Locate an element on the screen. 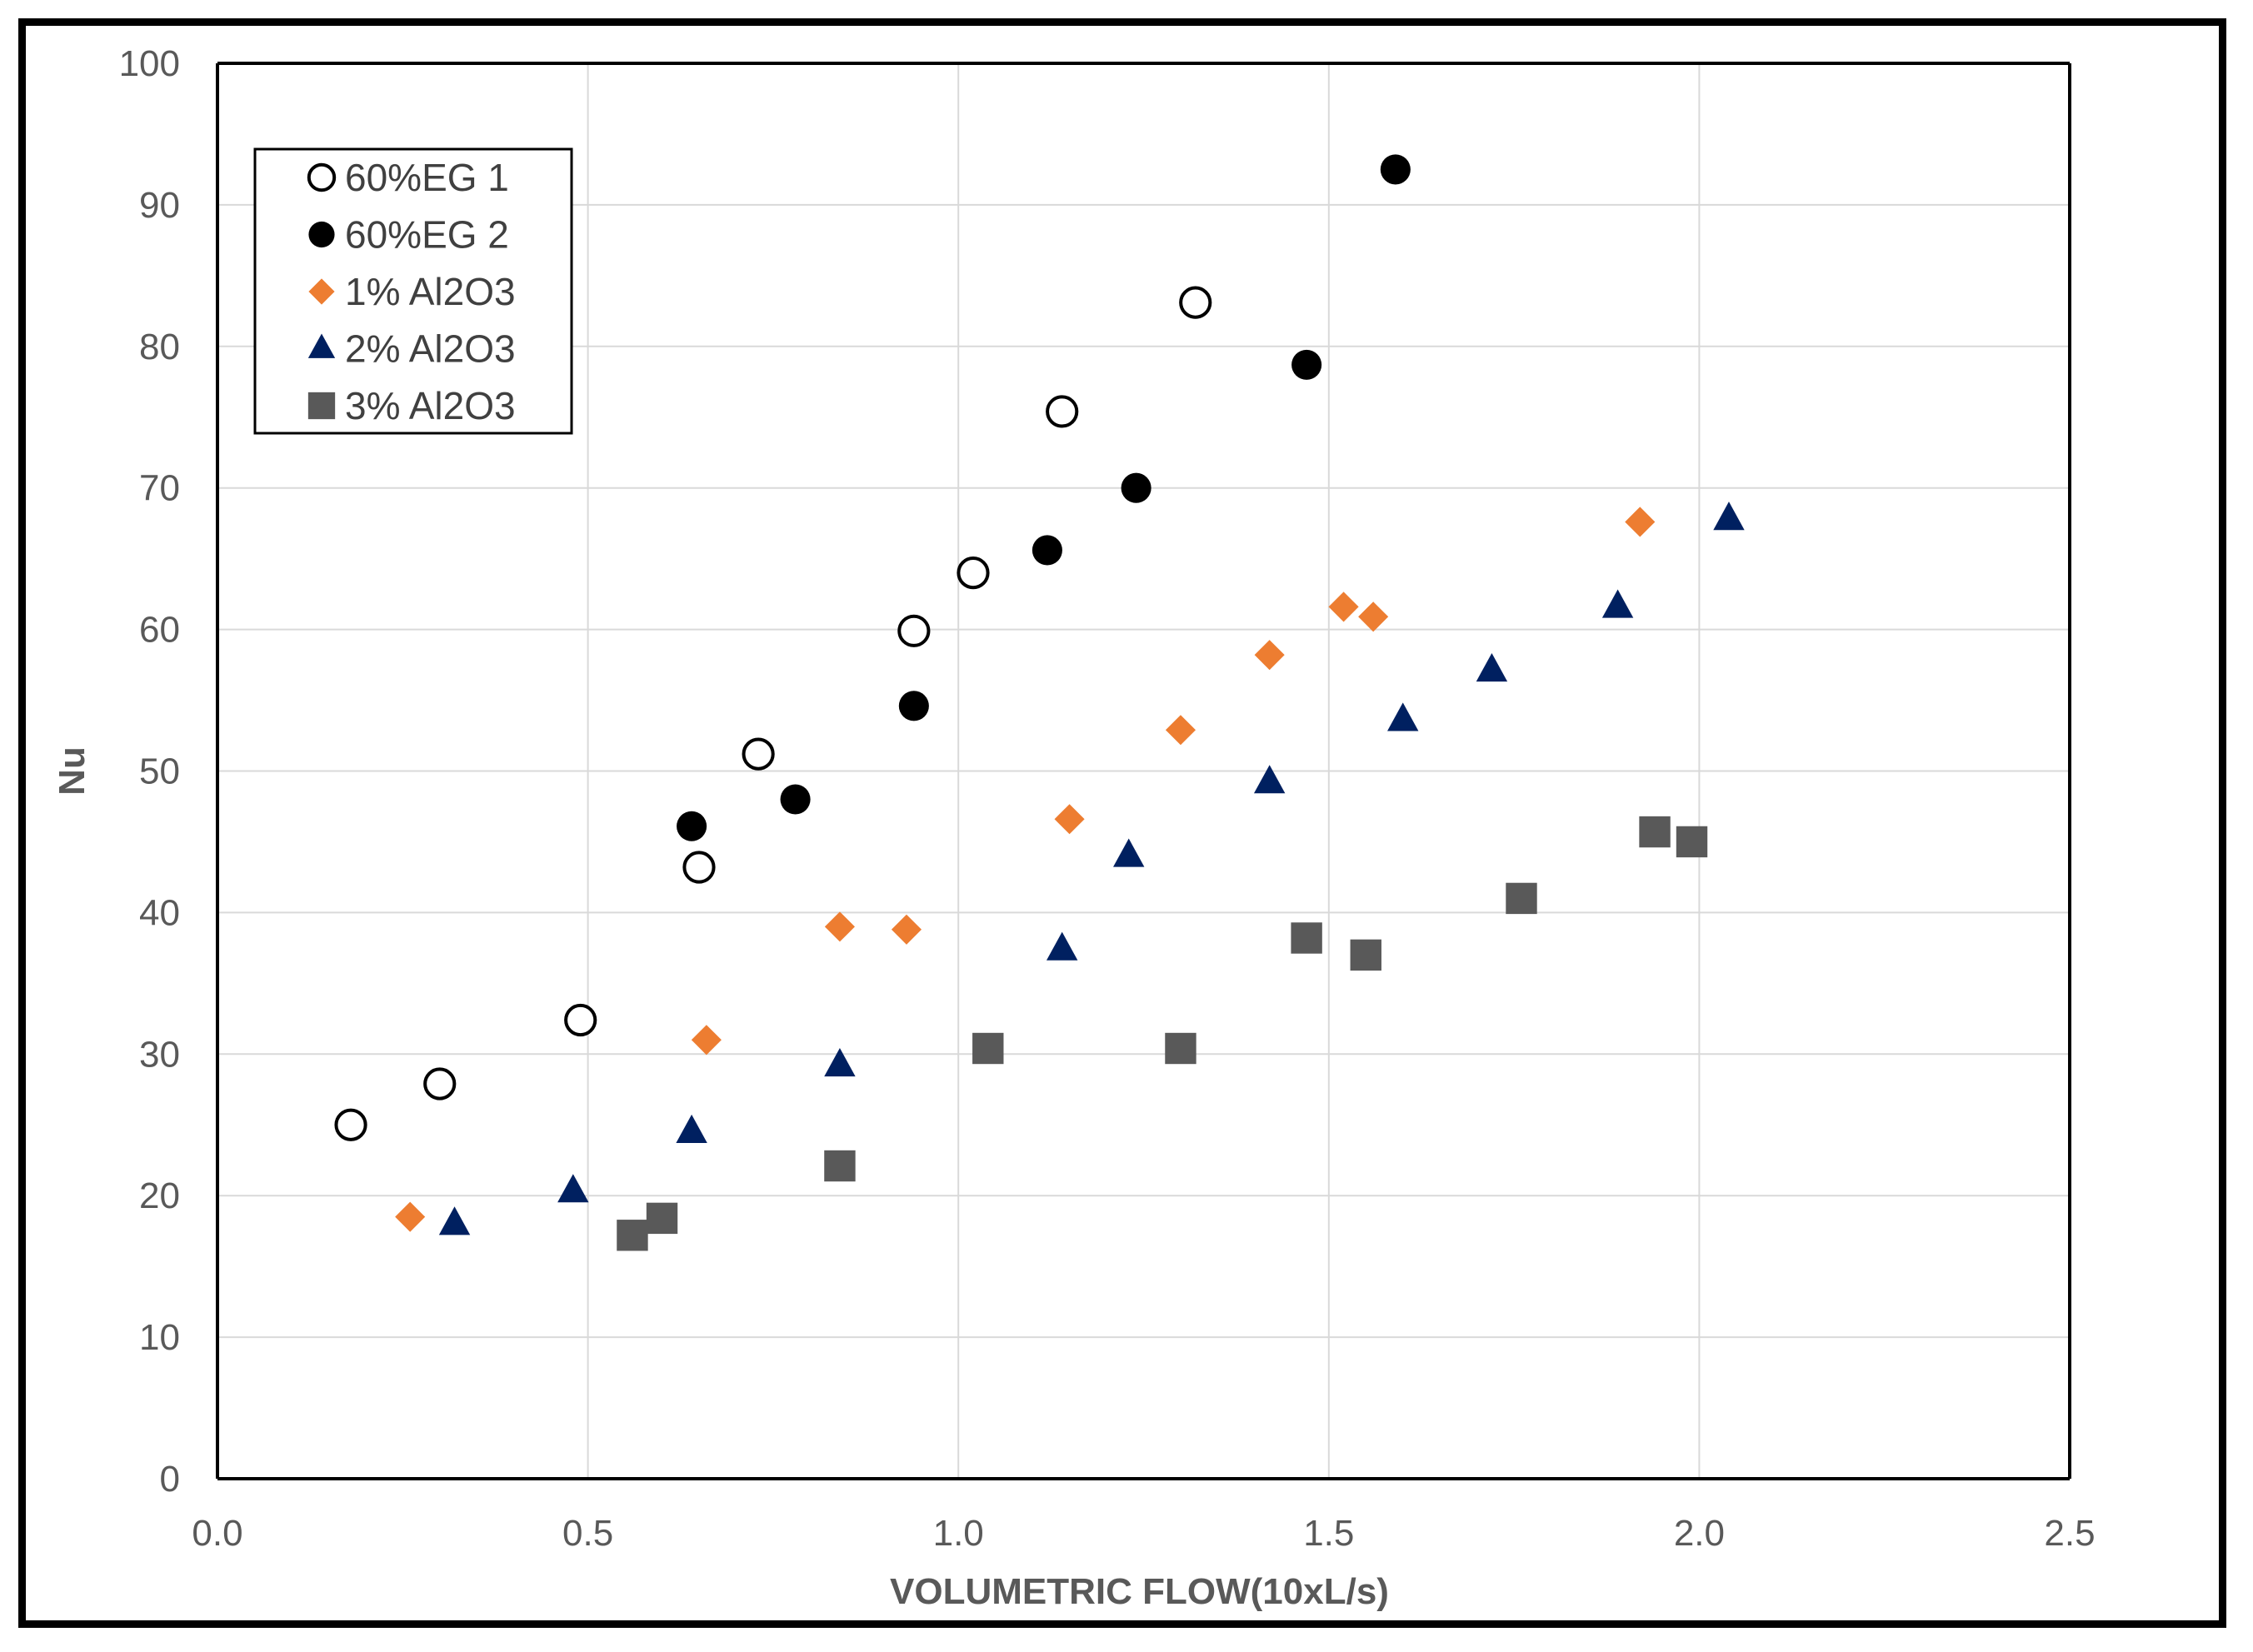  y-tick-label: 80 is located at coordinates (159, 347).